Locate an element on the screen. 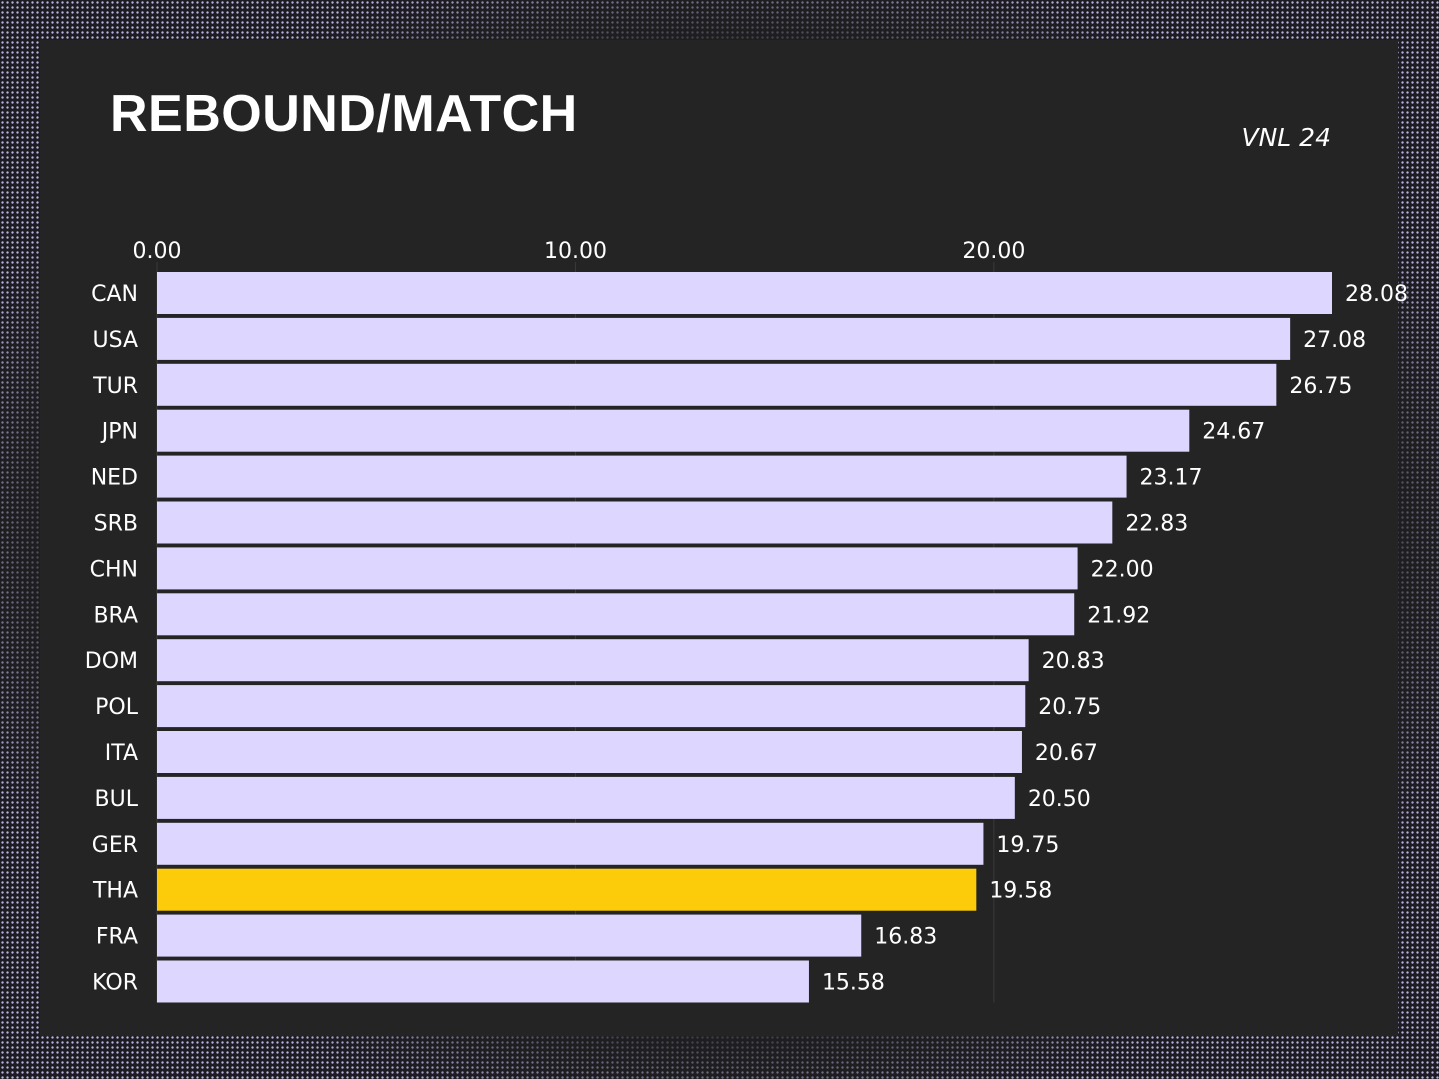 Image resolution: width=1439 pixels, height=1079 pixels. x-tick-label: 0.00 is located at coordinates (157, 251).